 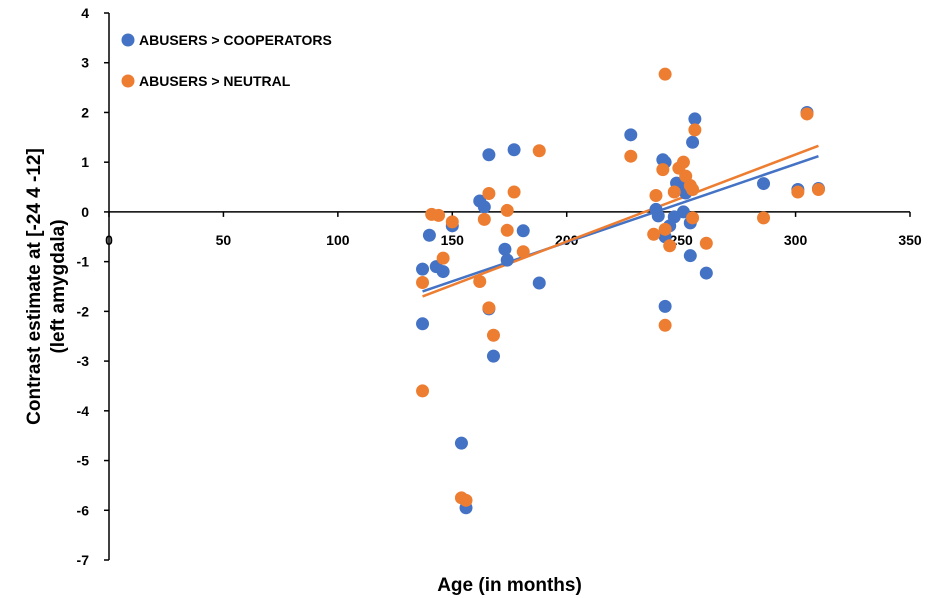 I want to click on y-tick-label: -2, so click(x=83, y=311).